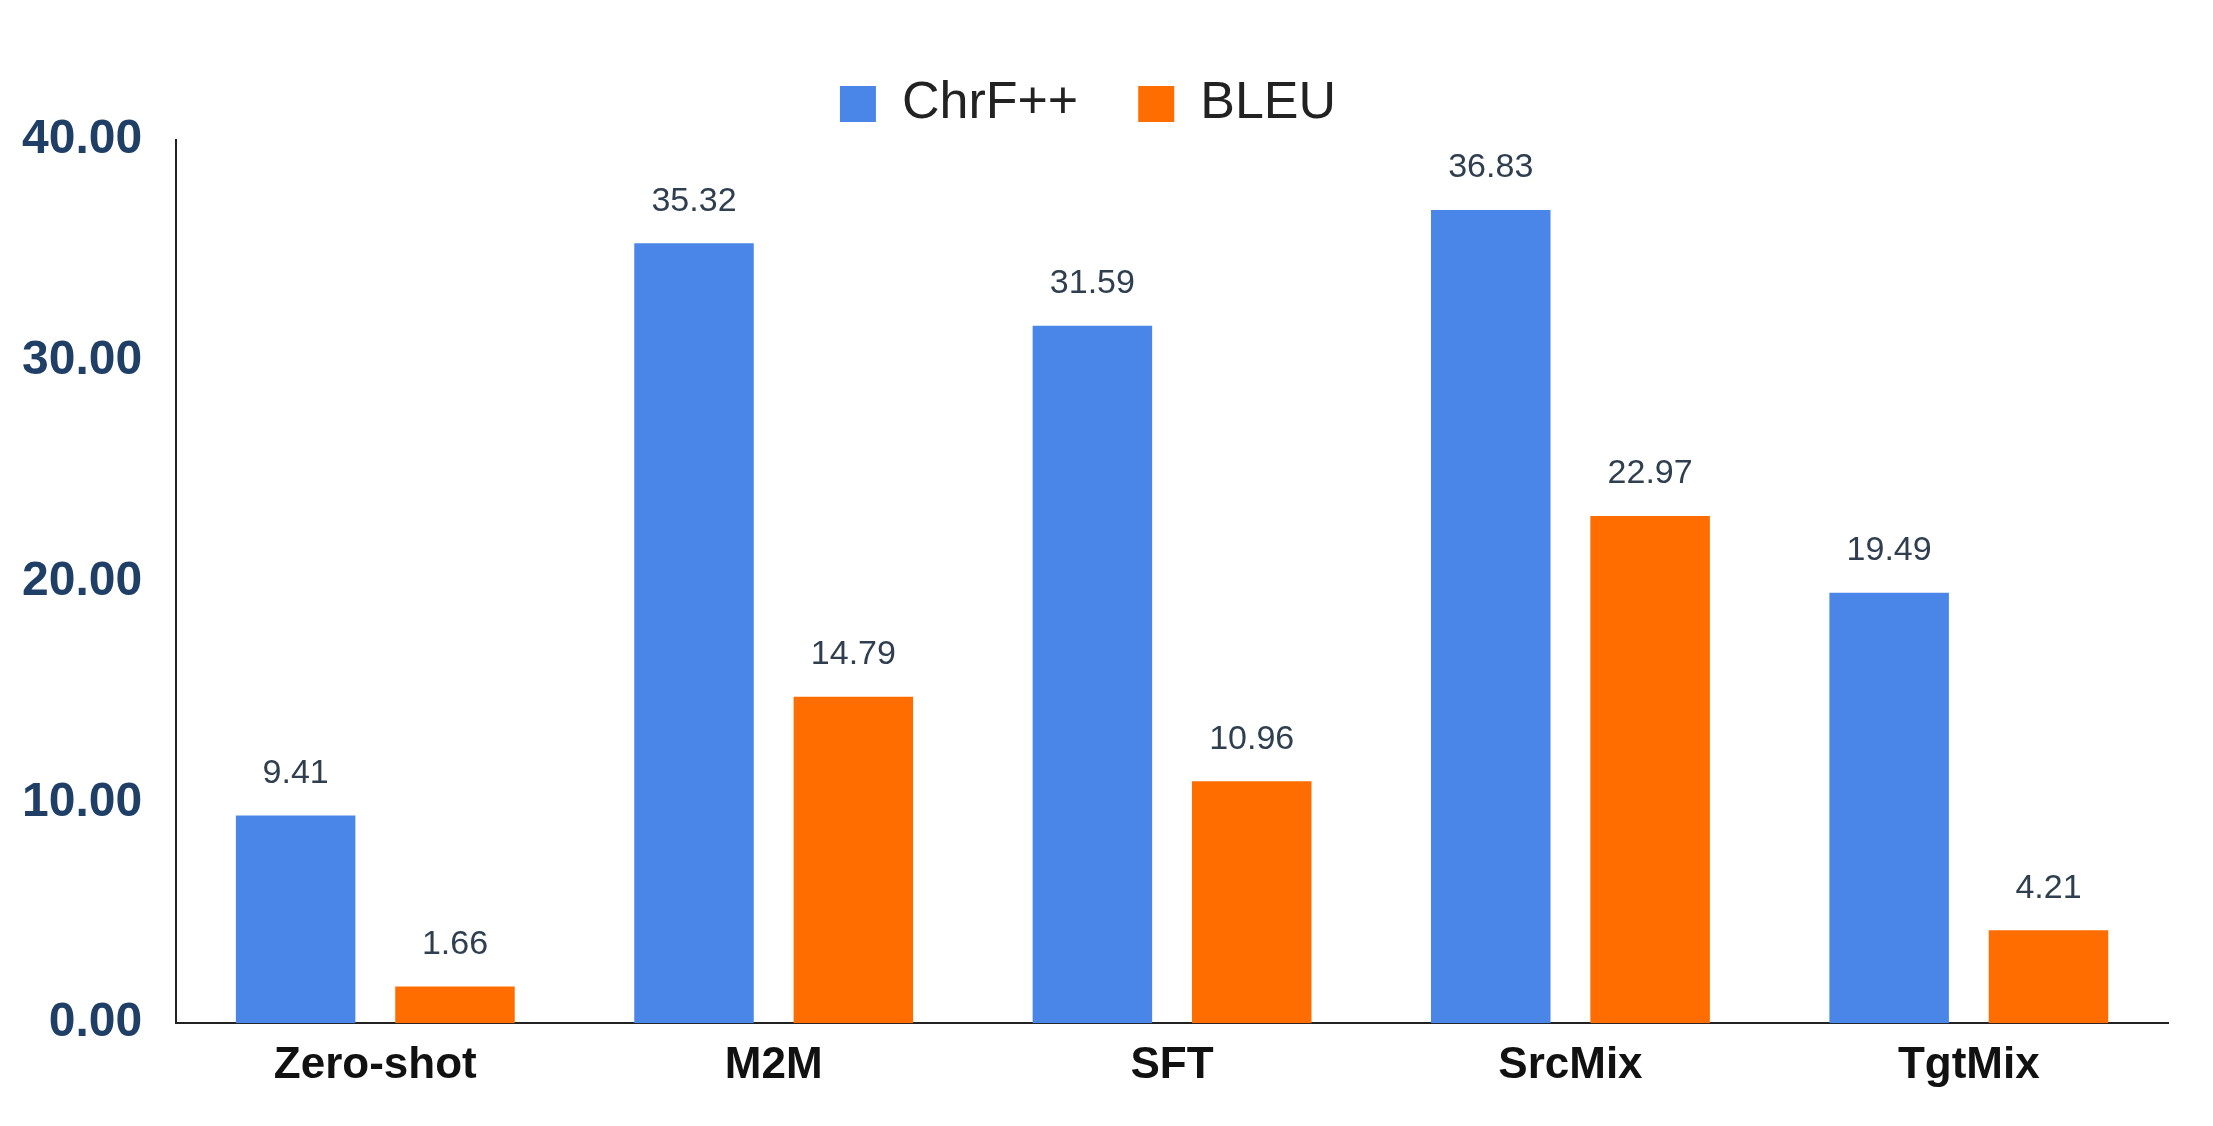 This screenshot has height=1126, width=2213. I want to click on data-label: 22.97, so click(1650, 471).